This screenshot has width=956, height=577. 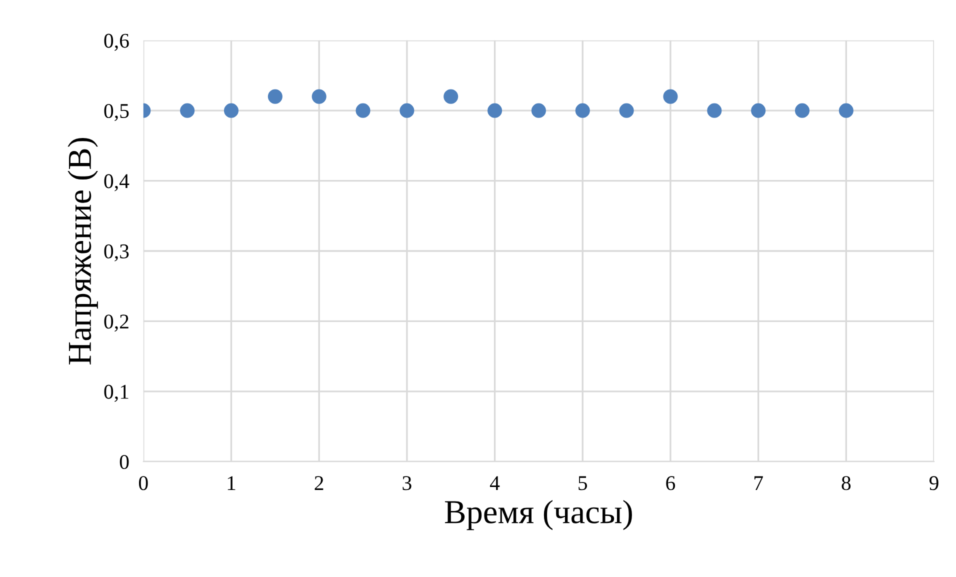 What do you see at coordinates (124, 462) in the screenshot?
I see `y-tick-label: 0` at bounding box center [124, 462].